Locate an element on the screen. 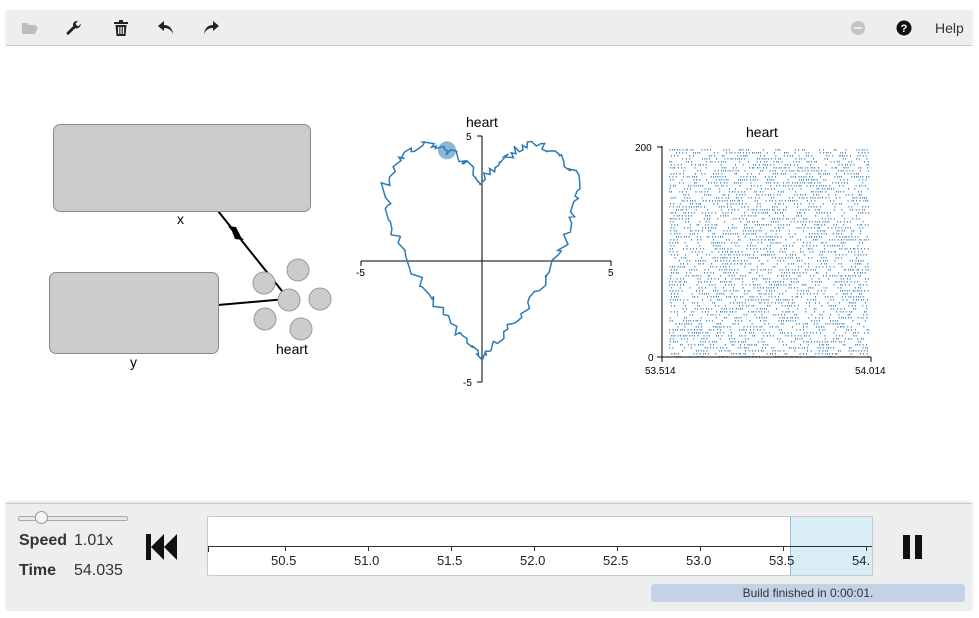 The image size is (979, 618). xy-current-point is located at coordinates (447, 150).